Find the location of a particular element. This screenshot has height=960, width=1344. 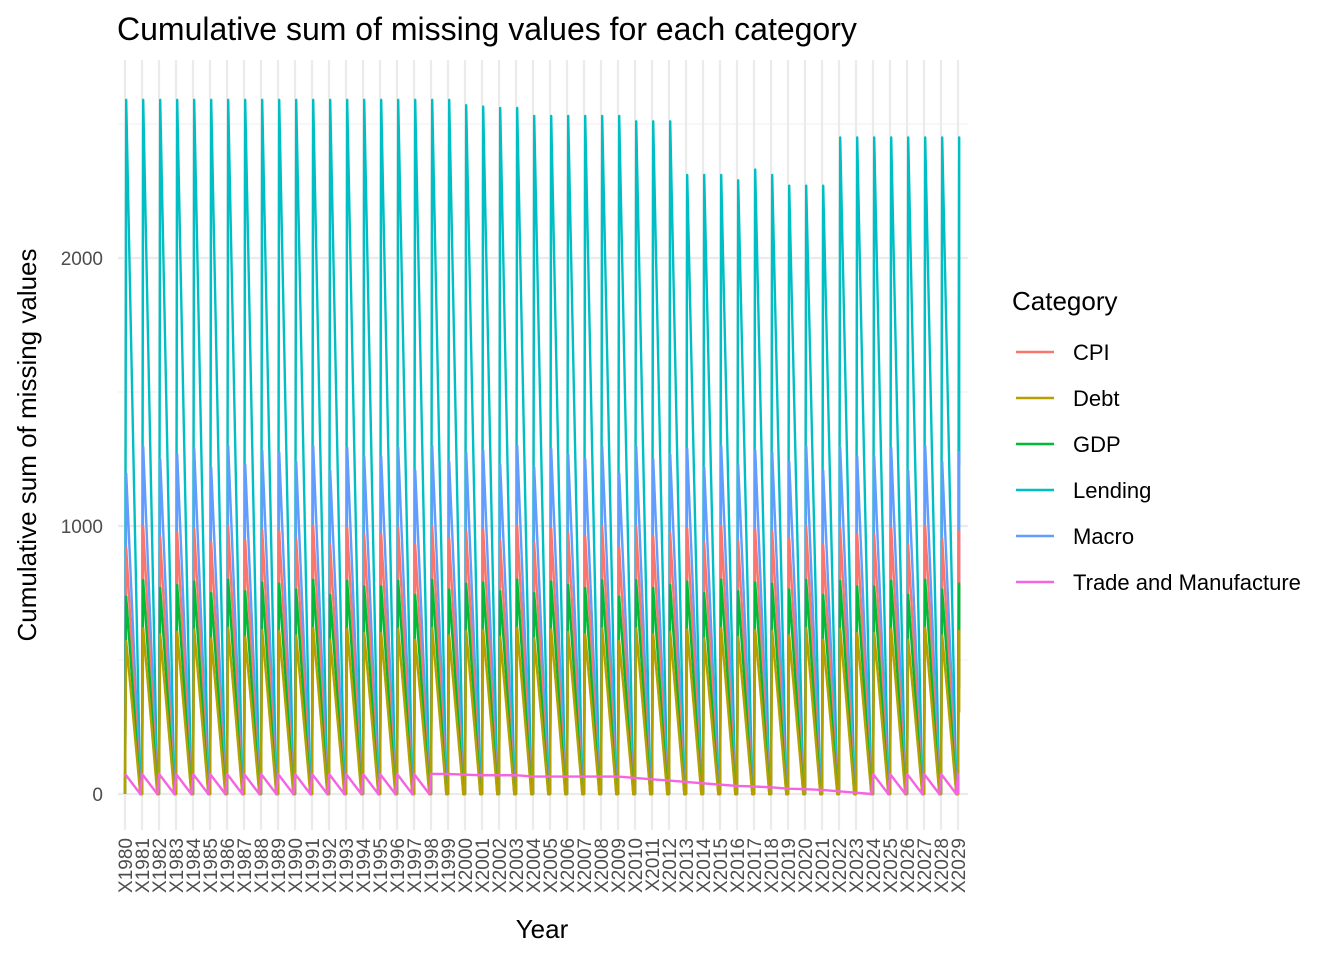

x-tick-label: X2021 is located at coordinates (823, 865).